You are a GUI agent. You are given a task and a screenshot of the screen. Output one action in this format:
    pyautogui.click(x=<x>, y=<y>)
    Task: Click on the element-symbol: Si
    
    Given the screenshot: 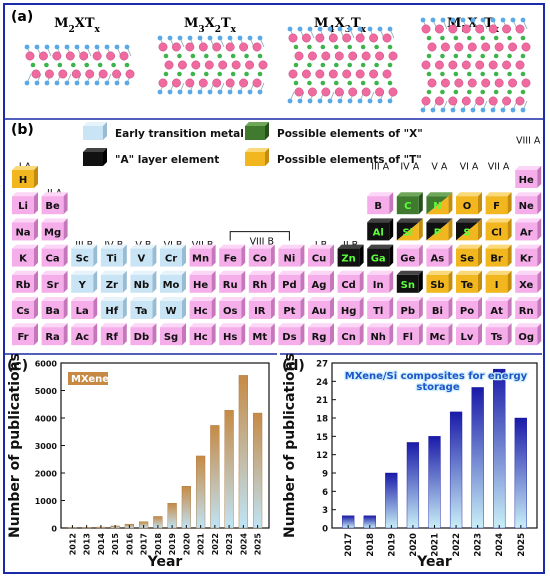 What is the action you would take?
    pyautogui.click(x=407, y=232)
    